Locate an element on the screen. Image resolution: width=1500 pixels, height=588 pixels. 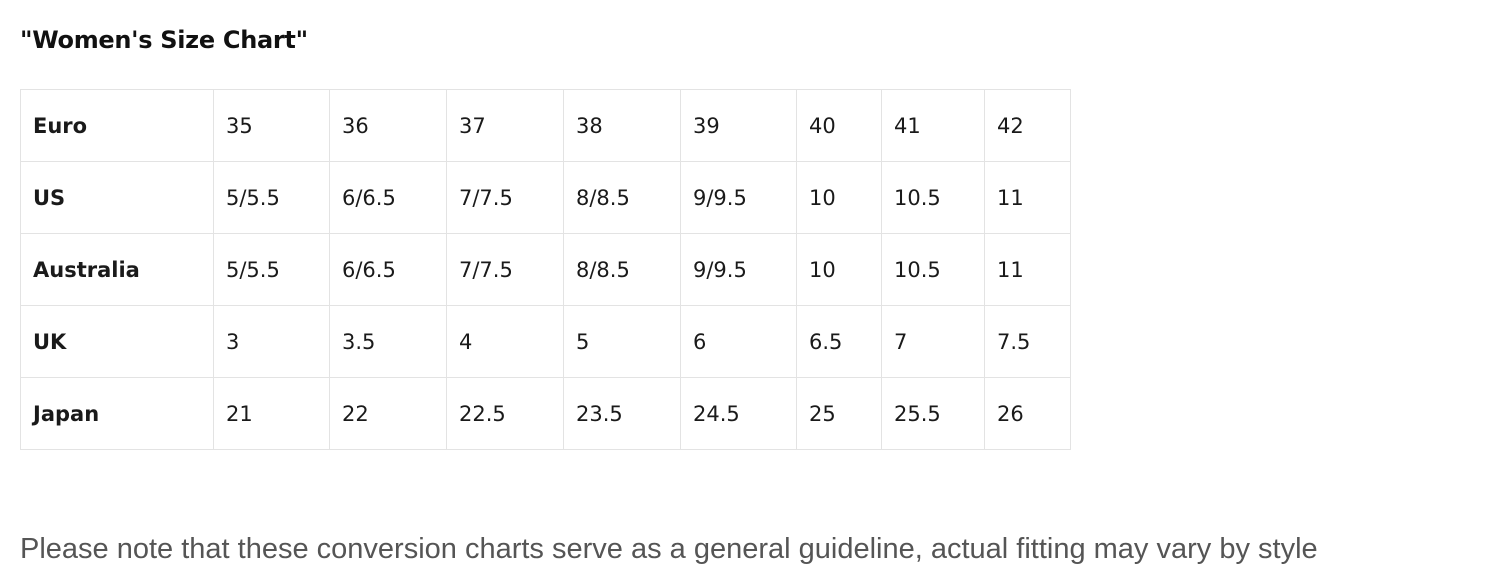
table-row: US 5/5.5 6/6.5 7/7.5 8/8.5 9/9.5 10 10.5 11 is located at coordinates (545, 197).